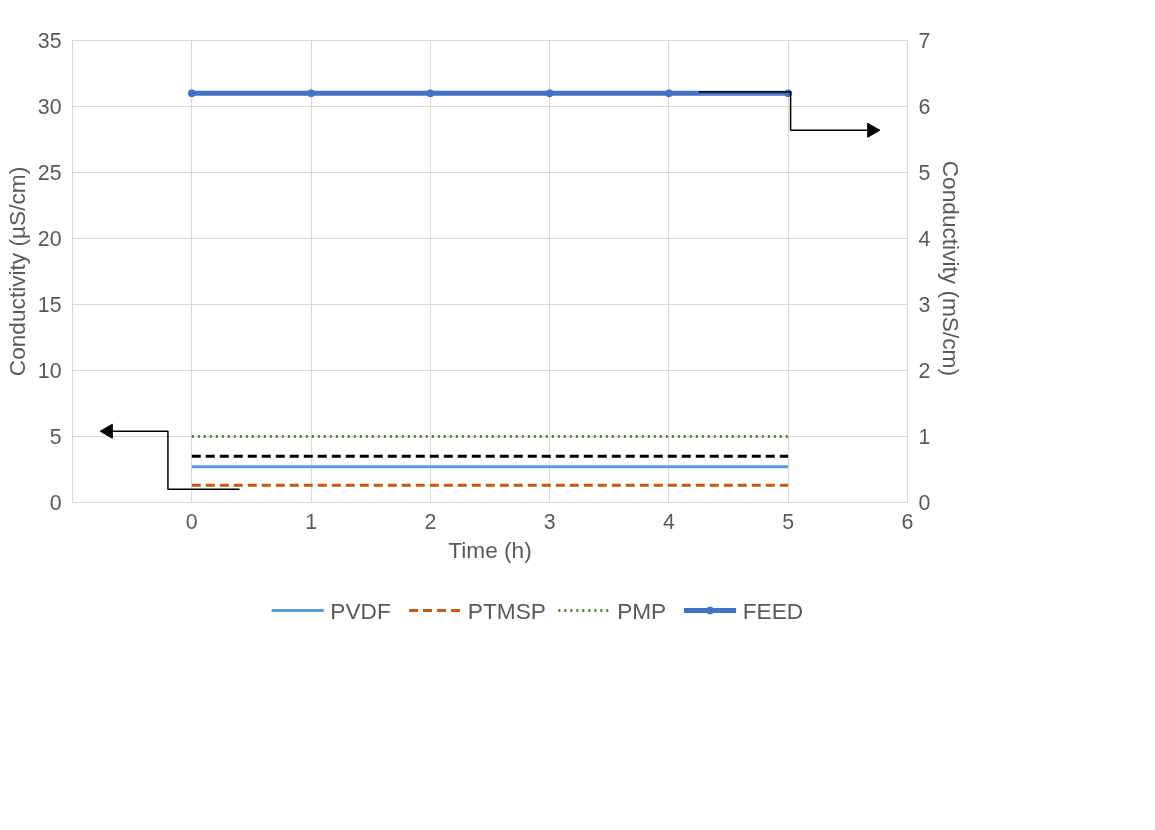  I want to click on y2-tick-label: 3, so click(924, 305).